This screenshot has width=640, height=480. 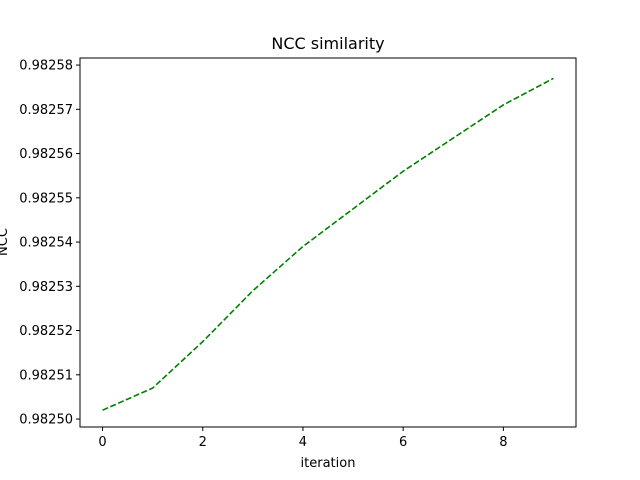 What do you see at coordinates (303, 442) in the screenshot?
I see `x-tick-label: 4` at bounding box center [303, 442].